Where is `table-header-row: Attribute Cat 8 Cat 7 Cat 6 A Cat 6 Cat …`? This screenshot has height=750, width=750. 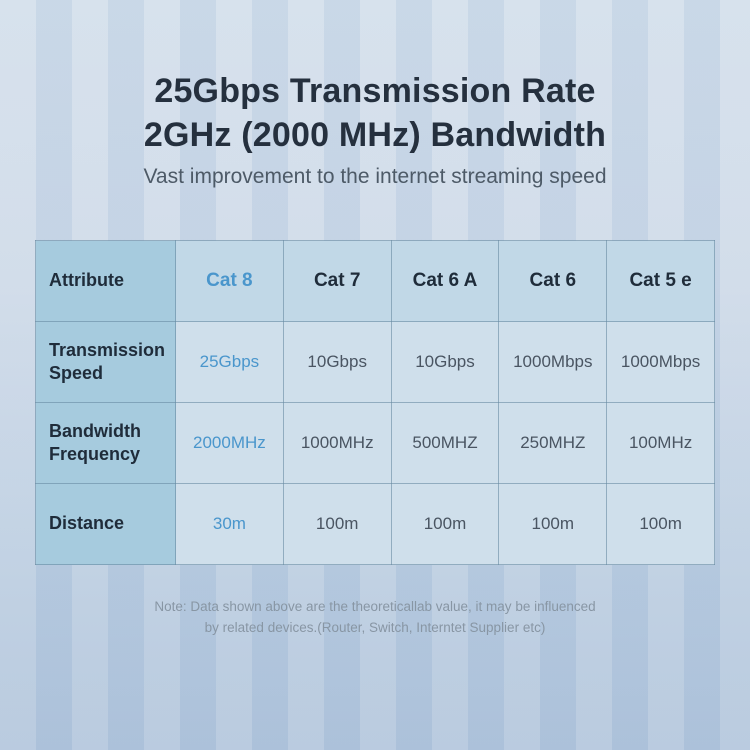
table-header-row: Attribute Cat 8 Cat 7 Cat 6 A Cat 6 Cat … is located at coordinates (375, 281).